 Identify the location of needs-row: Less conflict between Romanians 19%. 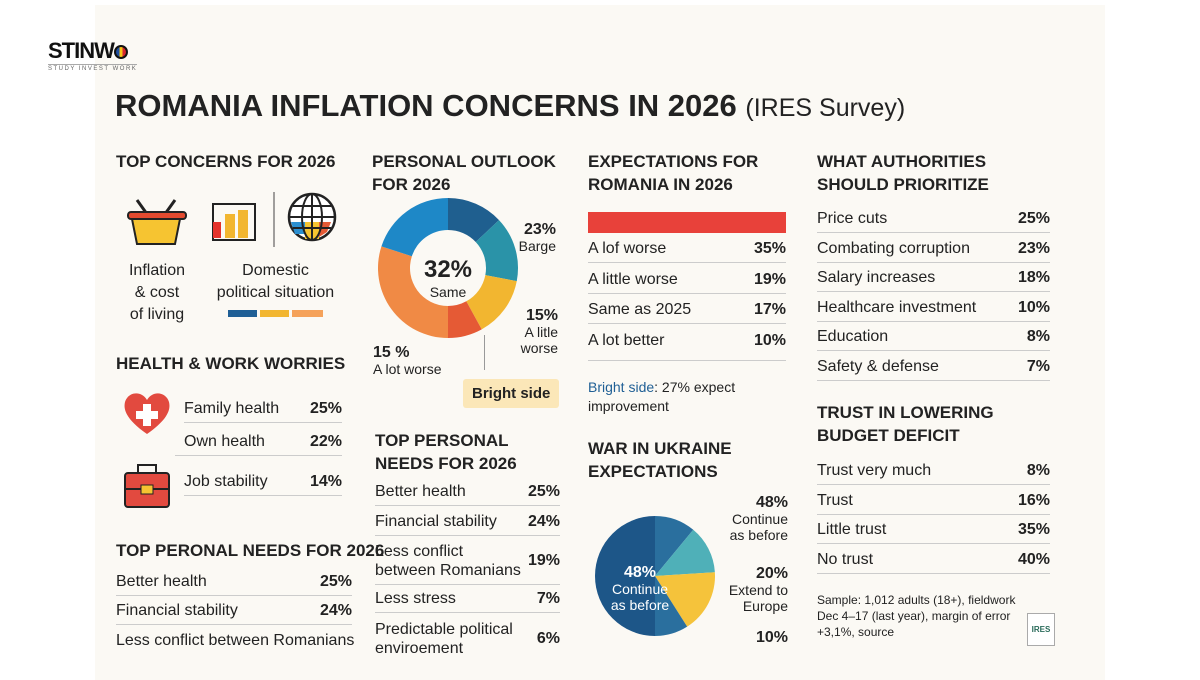
(467, 563).